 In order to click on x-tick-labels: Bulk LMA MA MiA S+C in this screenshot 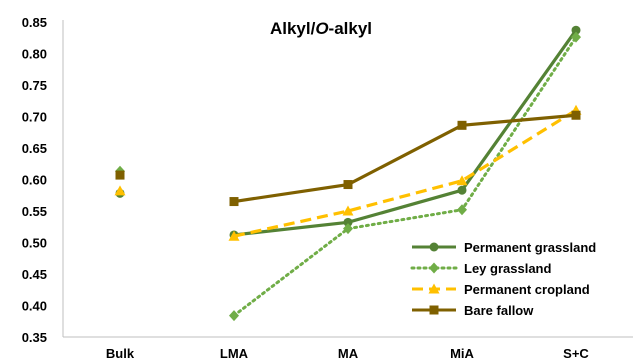, I will do `click(348, 353)`.